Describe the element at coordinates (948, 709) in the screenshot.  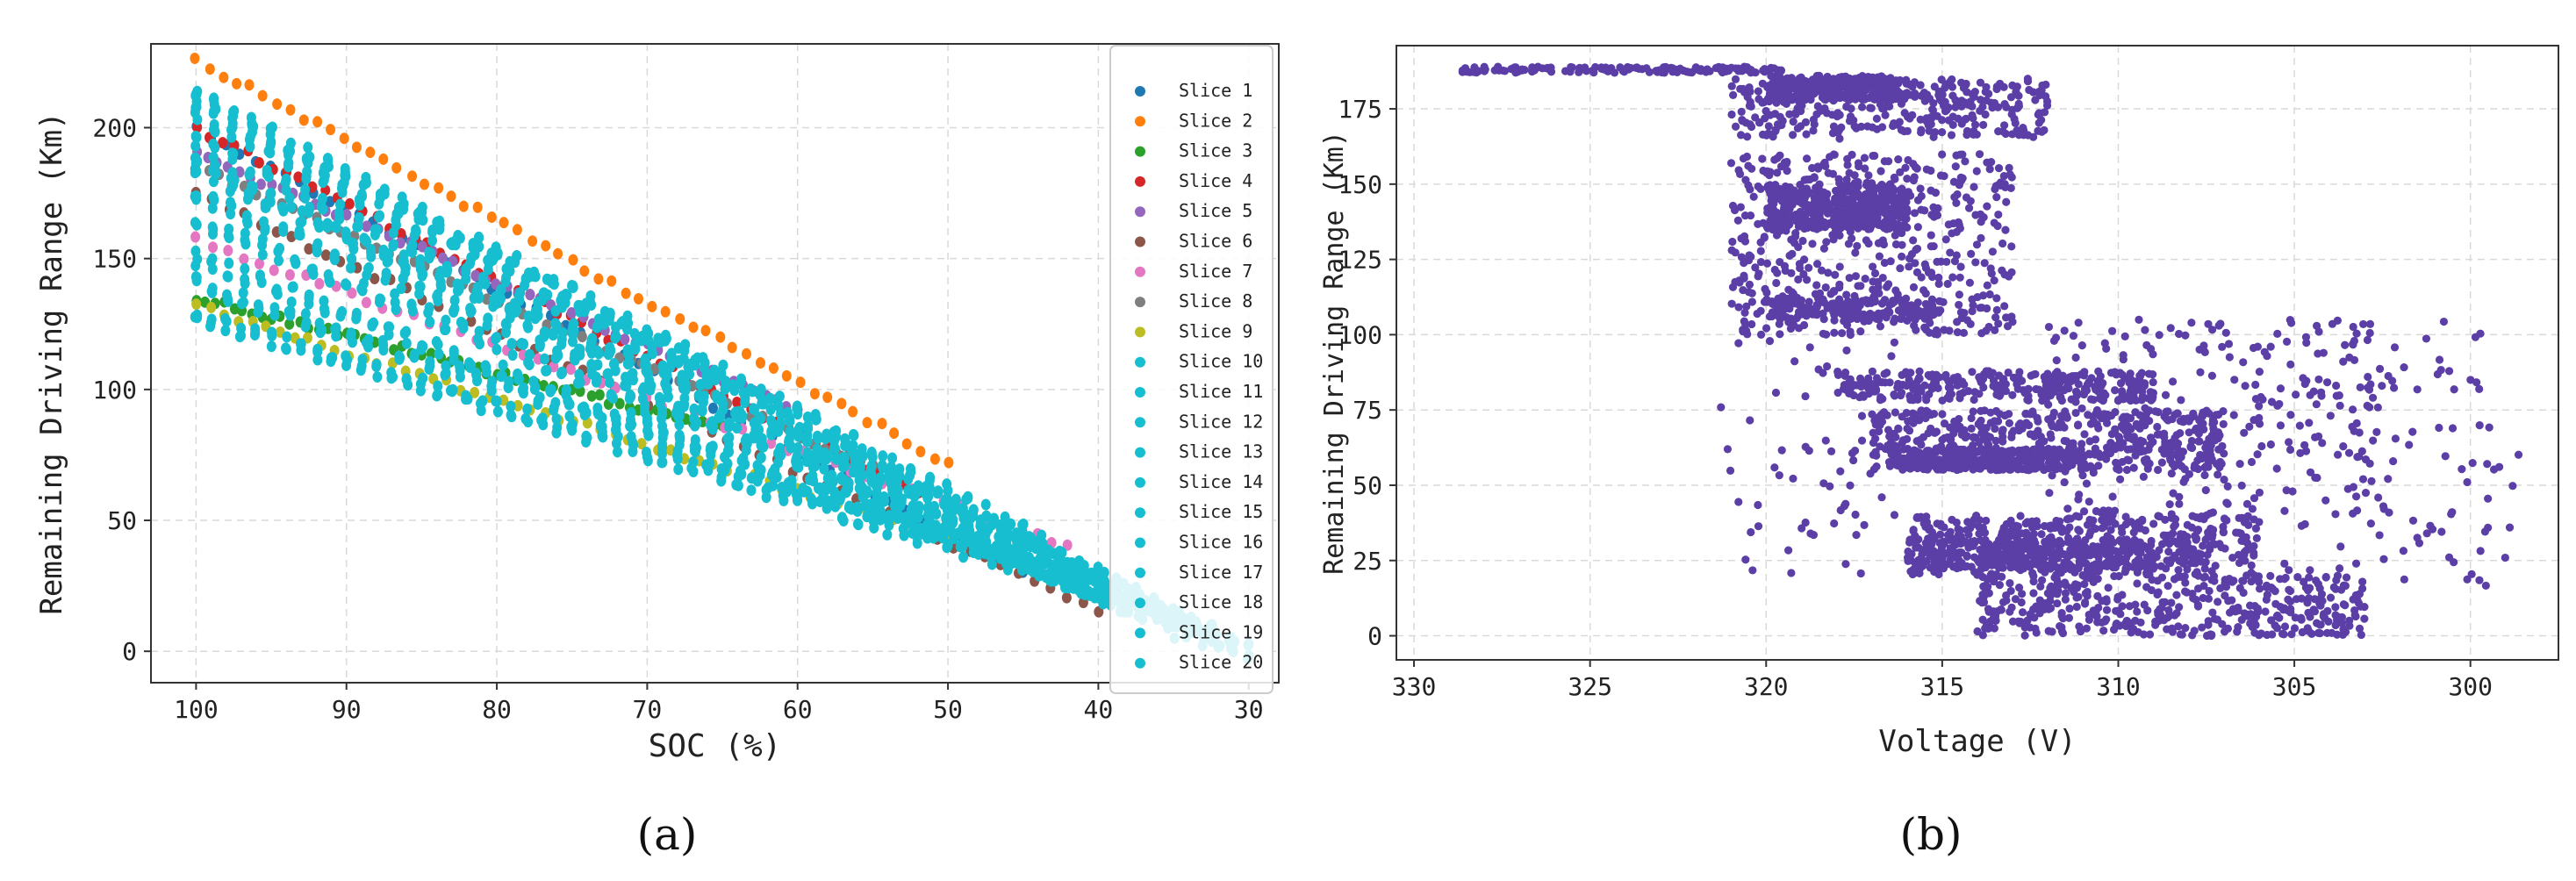
I see `x-tick-label: 50` at that location.